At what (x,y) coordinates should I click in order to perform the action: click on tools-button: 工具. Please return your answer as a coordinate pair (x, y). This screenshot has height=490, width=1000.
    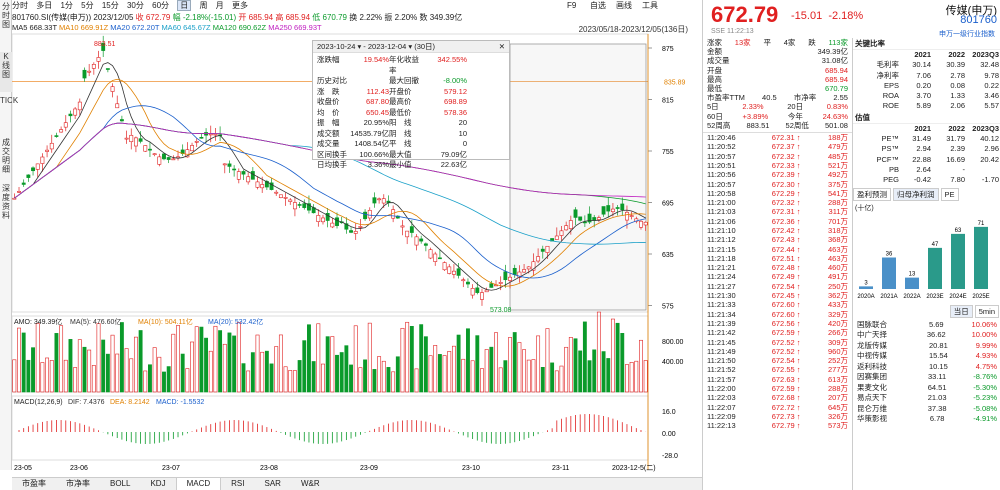
    Looking at the image, I should click on (650, 5).